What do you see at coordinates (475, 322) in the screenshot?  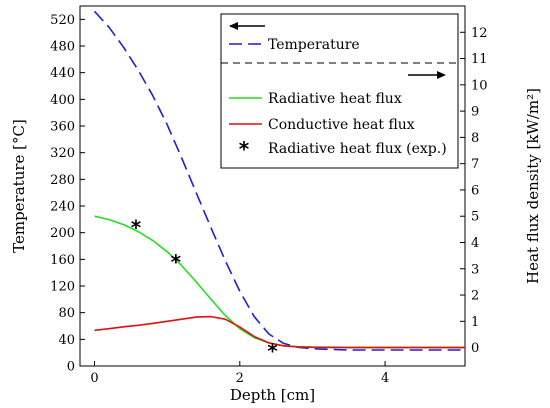 I see `y-right-tick-label: 1` at bounding box center [475, 322].